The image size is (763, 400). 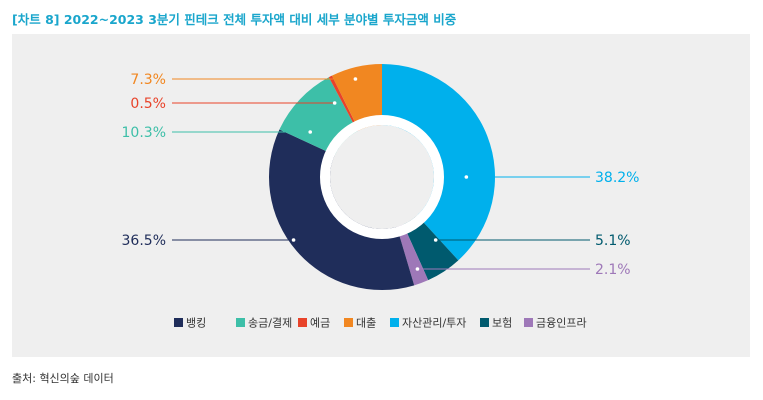 I want to click on data-label-6: 7.3%, so click(x=148, y=80).